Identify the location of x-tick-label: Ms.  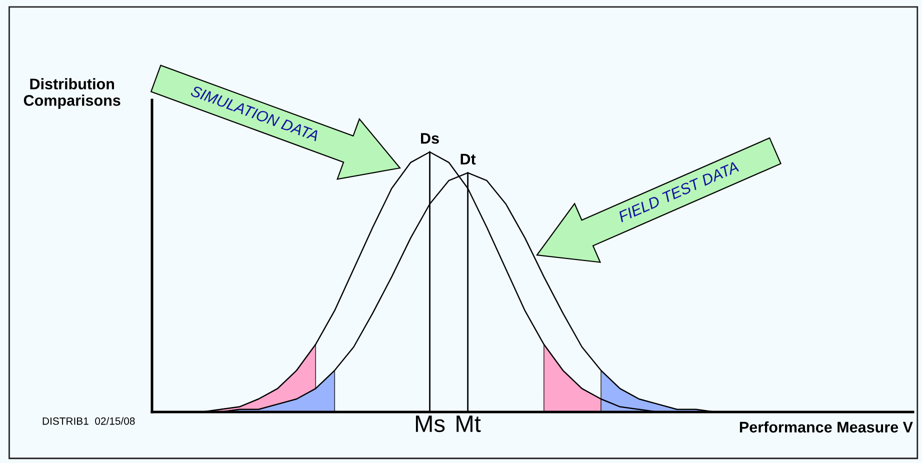
(430, 424).